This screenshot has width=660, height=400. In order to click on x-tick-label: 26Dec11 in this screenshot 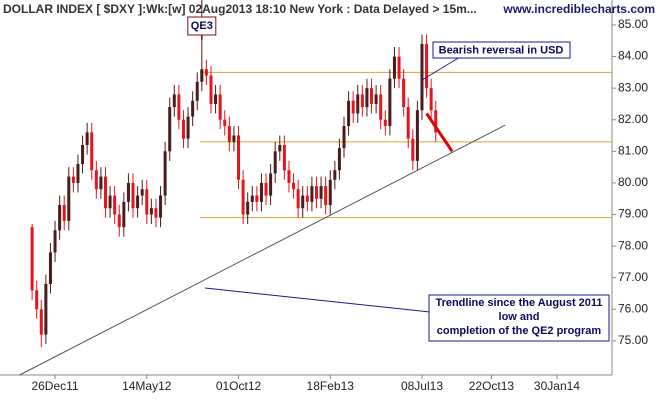, I will do `click(54, 386)`.